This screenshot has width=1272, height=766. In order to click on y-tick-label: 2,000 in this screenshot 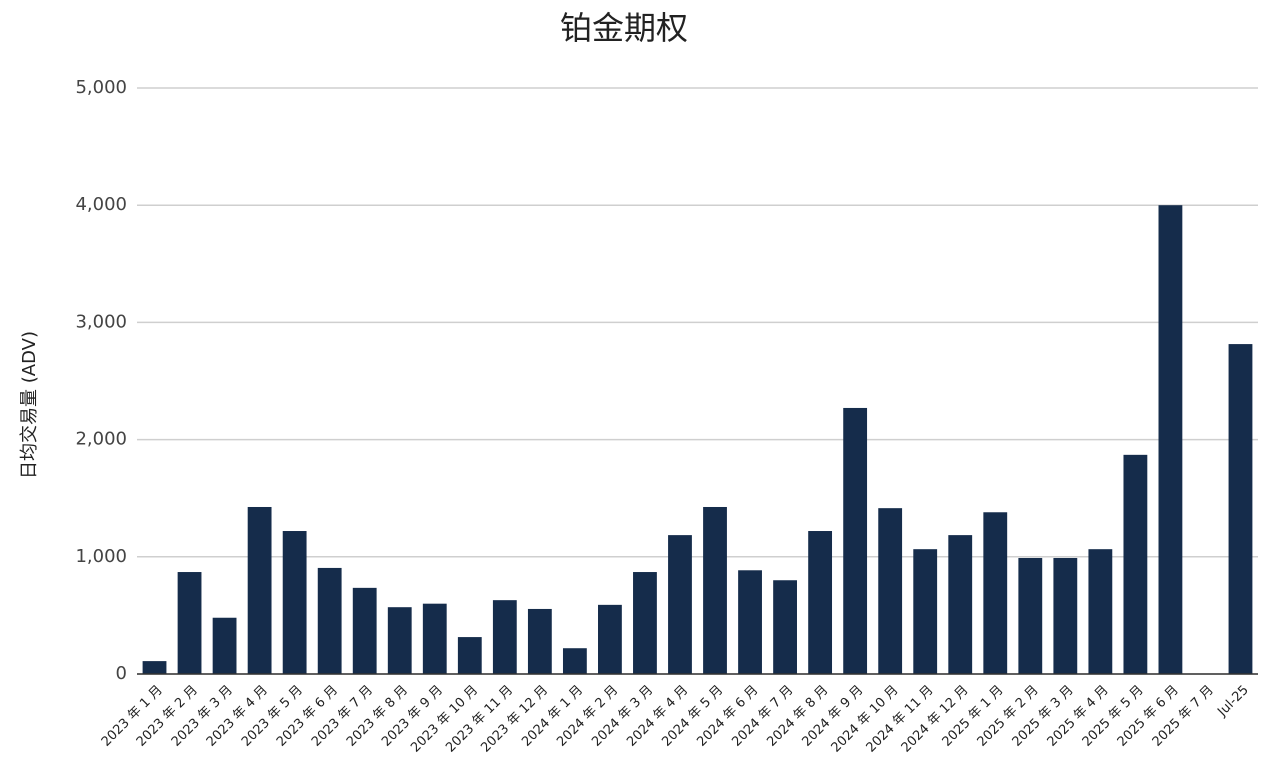, I will do `click(101, 439)`.